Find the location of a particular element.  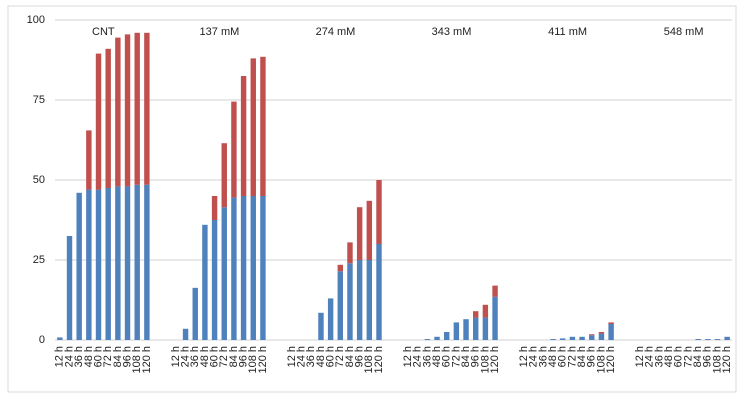

y-tick-label: 0 is located at coordinates (42, 340).